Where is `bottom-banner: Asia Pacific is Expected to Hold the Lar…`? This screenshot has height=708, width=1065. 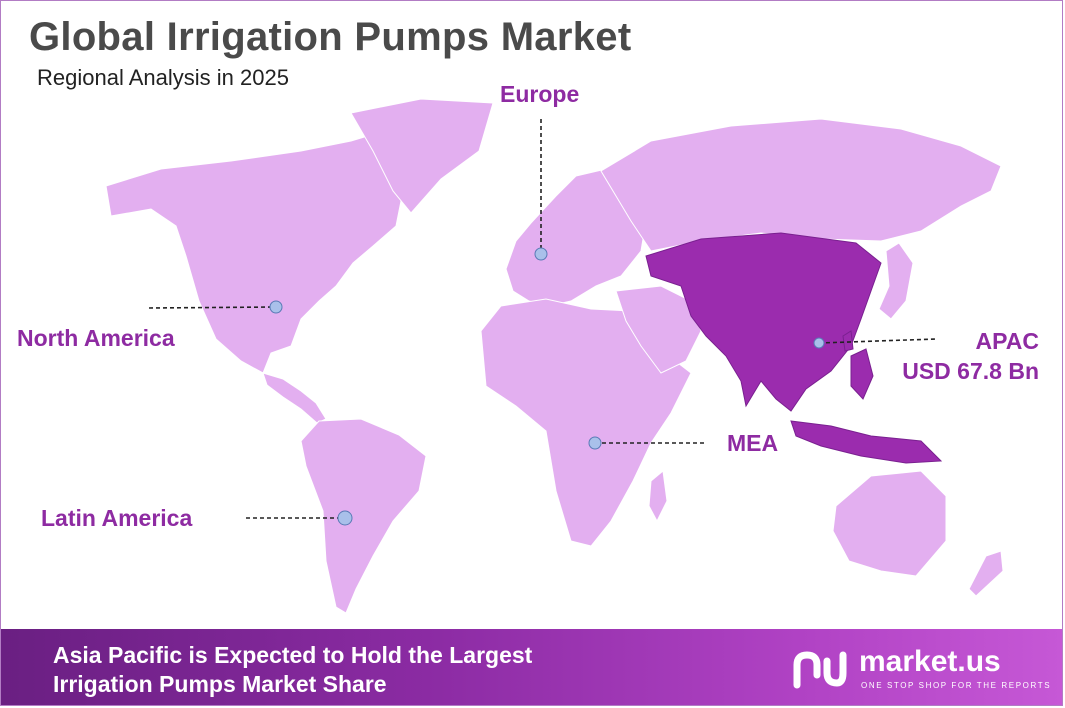 bottom-banner: Asia Pacific is Expected to Hold the Lar… is located at coordinates (531, 667).